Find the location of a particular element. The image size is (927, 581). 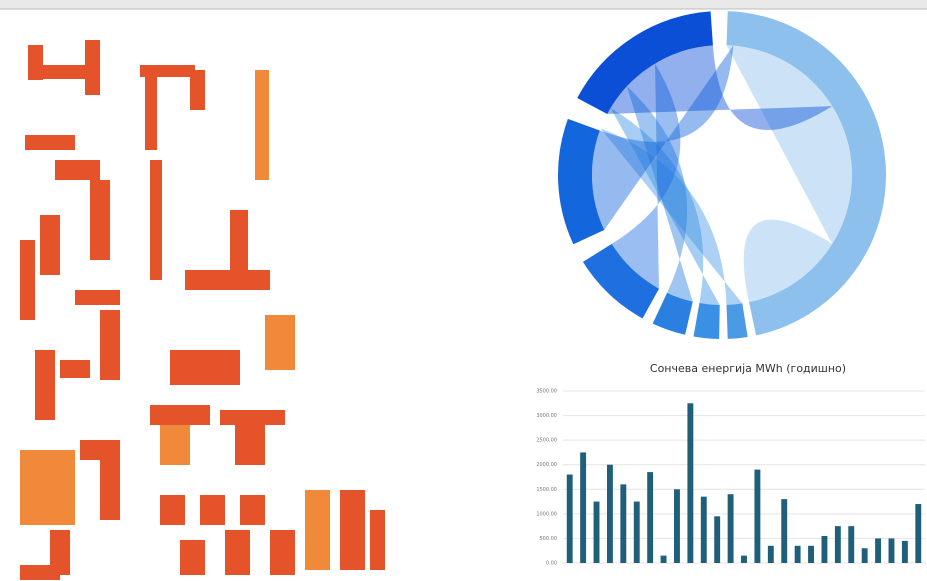

y-tick-label: 2500.00 is located at coordinates (546, 441).